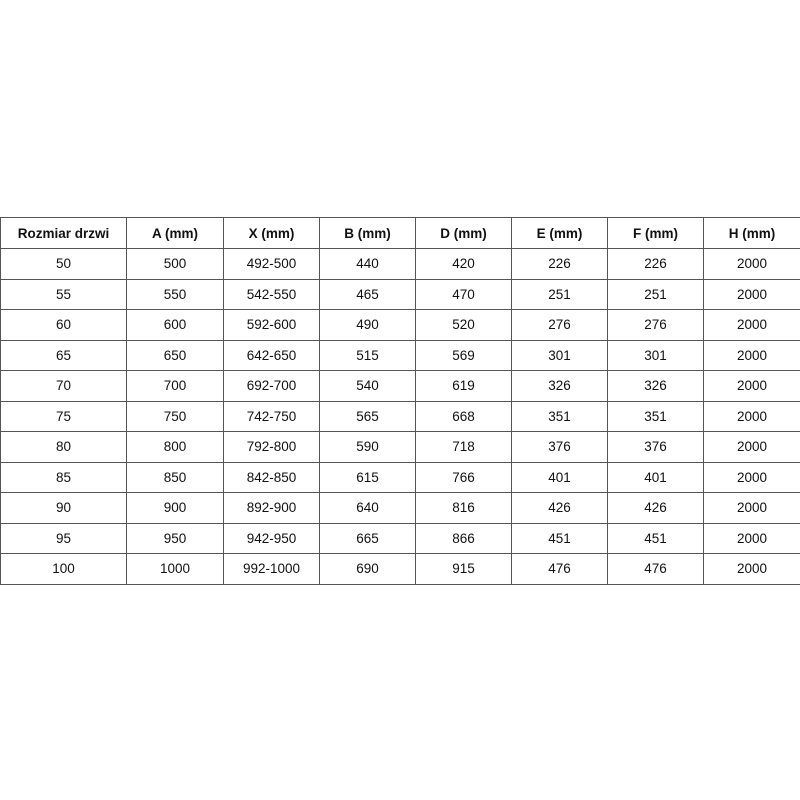 This screenshot has width=800, height=800. I want to click on column-header: X (mm), so click(271, 233).